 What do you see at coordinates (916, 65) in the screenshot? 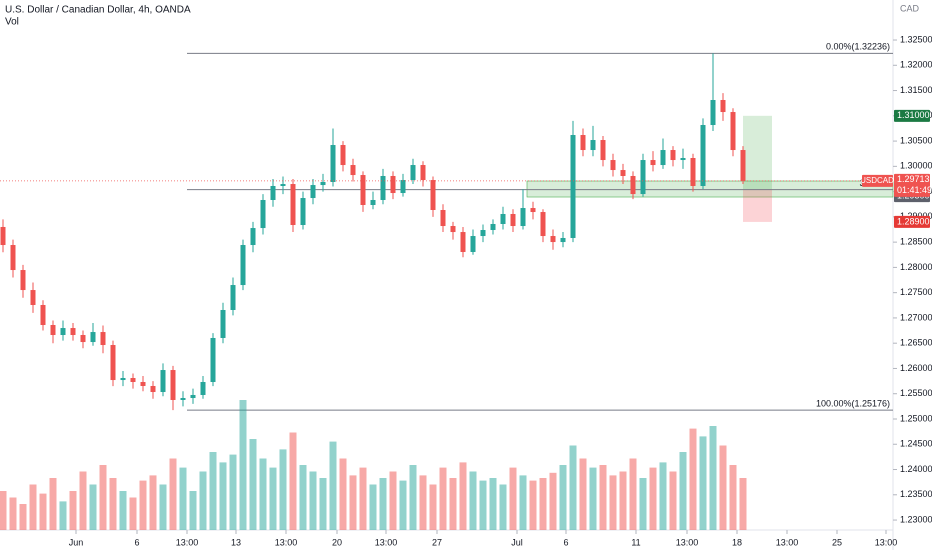
I see `y-tick-label: 1.32000` at bounding box center [916, 65].